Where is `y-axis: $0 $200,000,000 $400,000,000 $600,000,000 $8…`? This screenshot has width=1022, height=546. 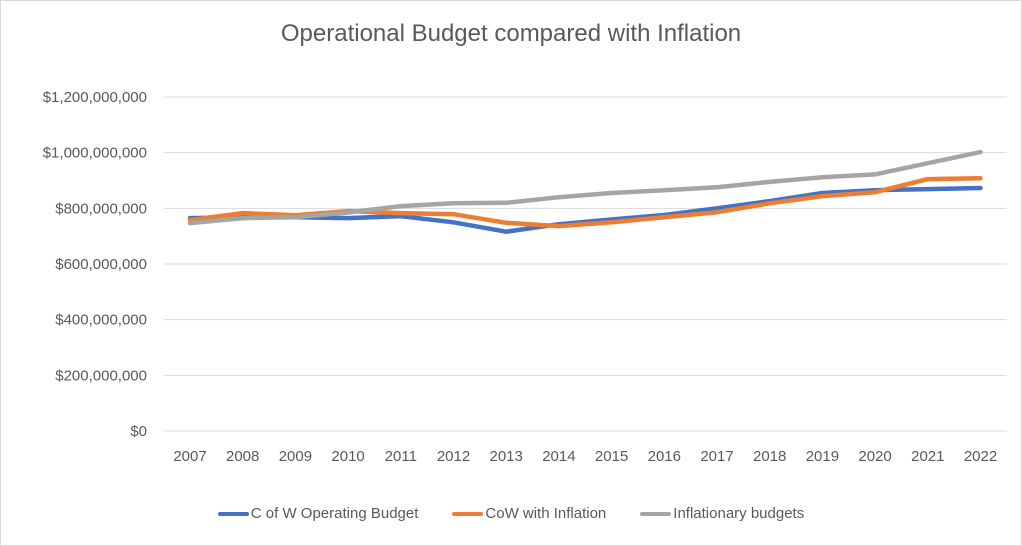 y-axis: $0 $200,000,000 $400,000,000 $600,000,000 $8… is located at coordinates (95, 264).